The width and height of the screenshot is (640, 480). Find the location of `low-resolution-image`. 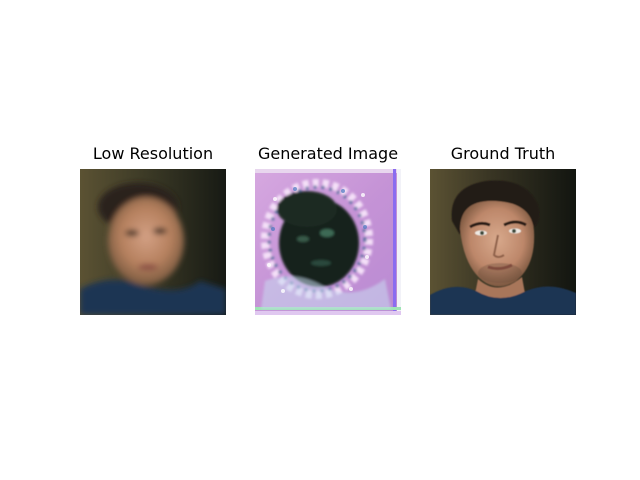

low-resolution-image is located at coordinates (153, 242).